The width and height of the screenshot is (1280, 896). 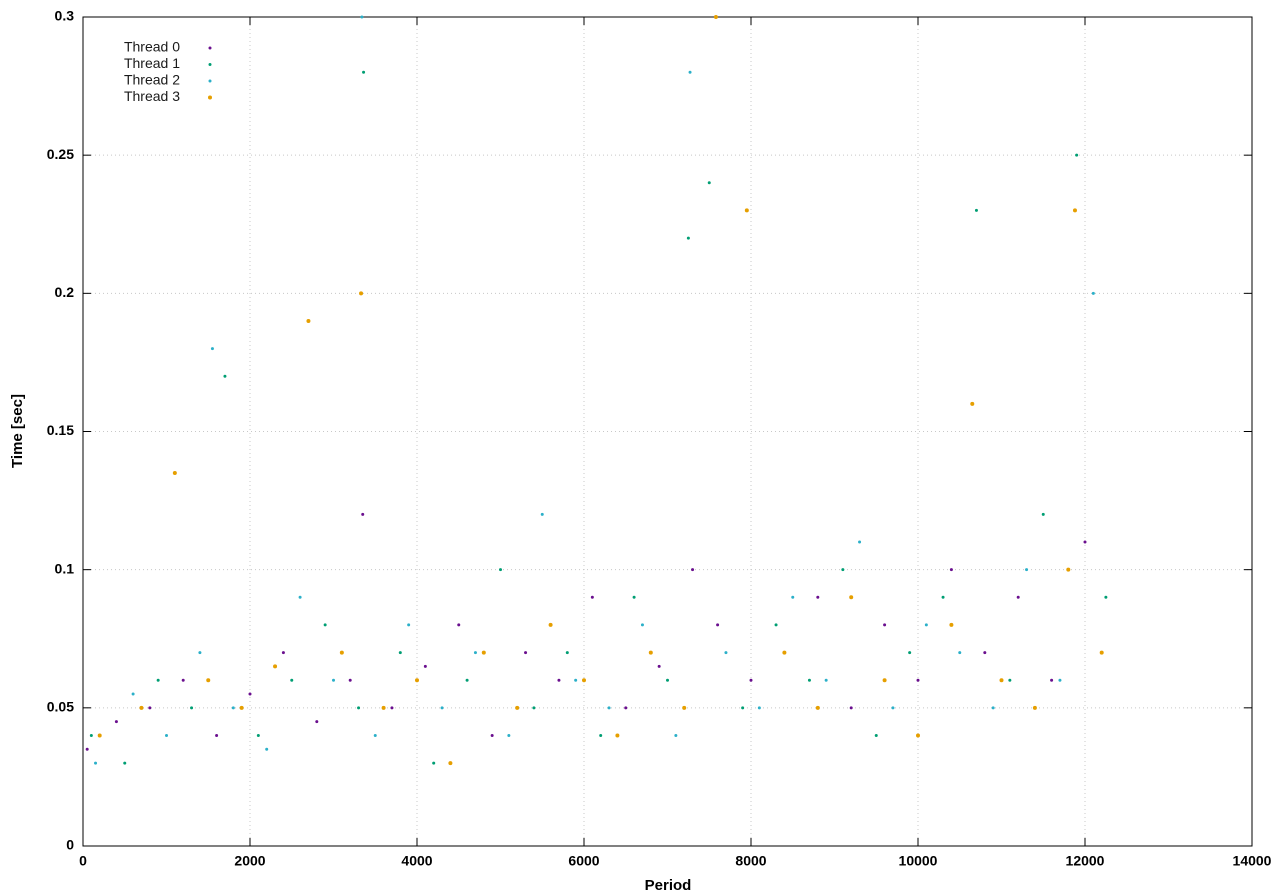 What do you see at coordinates (152, 96) in the screenshot?
I see `legend-label: Thread 3` at bounding box center [152, 96].